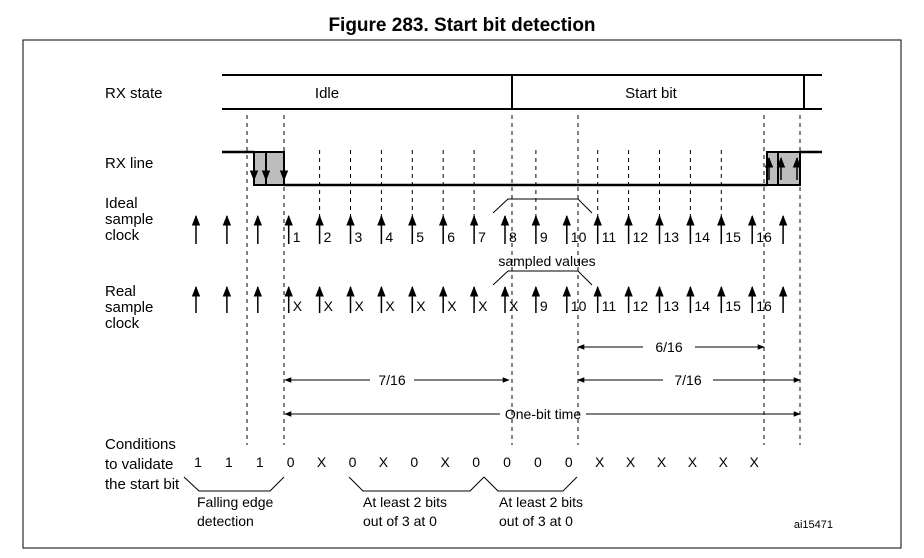  Describe the element at coordinates (733, 237) in the screenshot. I see `ideal-clock-tick-label: 15` at that location.